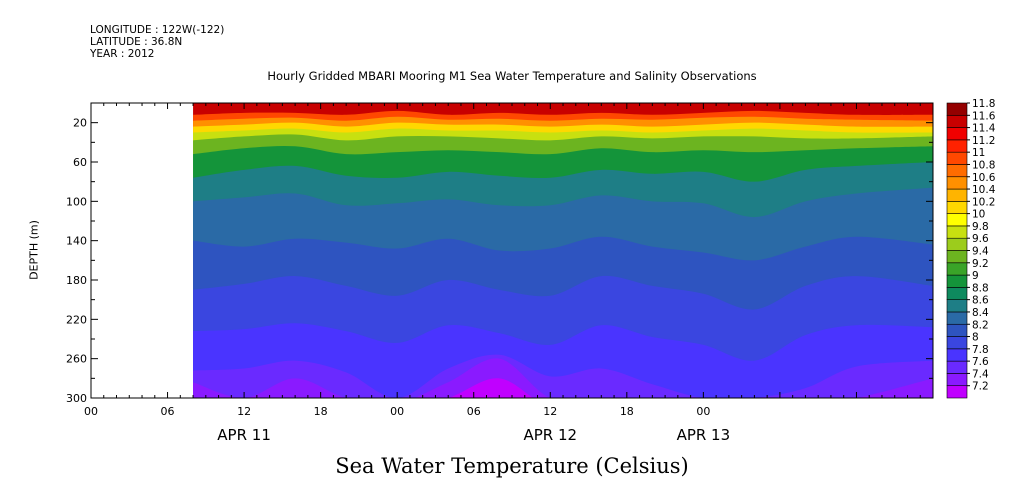 The image size is (1009, 504). I want to click on y-tick-label: 300, so click(76, 398).